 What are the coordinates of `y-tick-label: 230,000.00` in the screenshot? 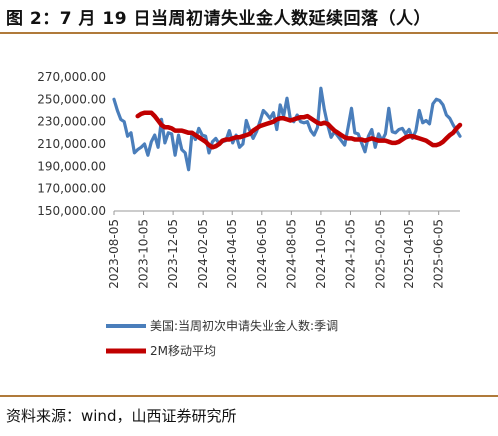 It's located at (71, 122).